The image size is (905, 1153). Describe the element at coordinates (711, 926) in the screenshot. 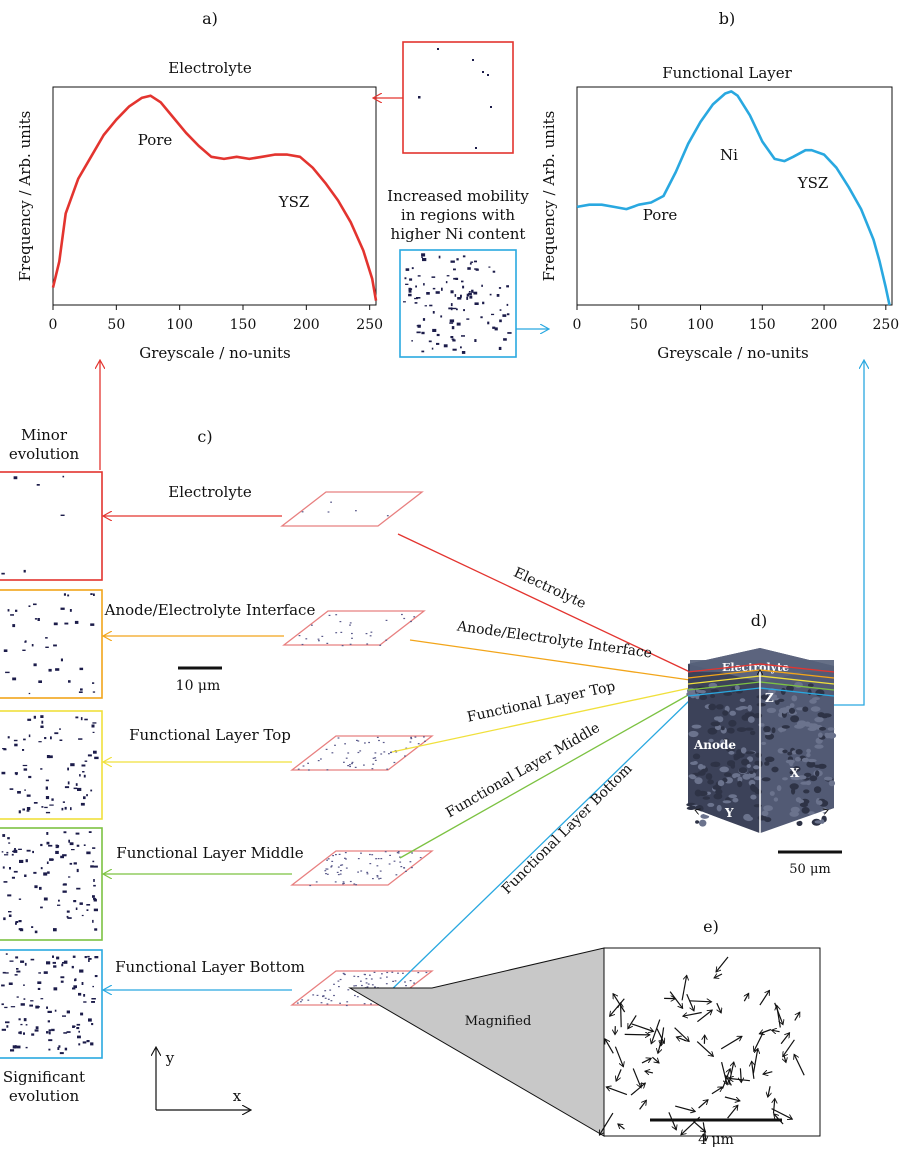

I see `panel-e-label: e)` at that location.